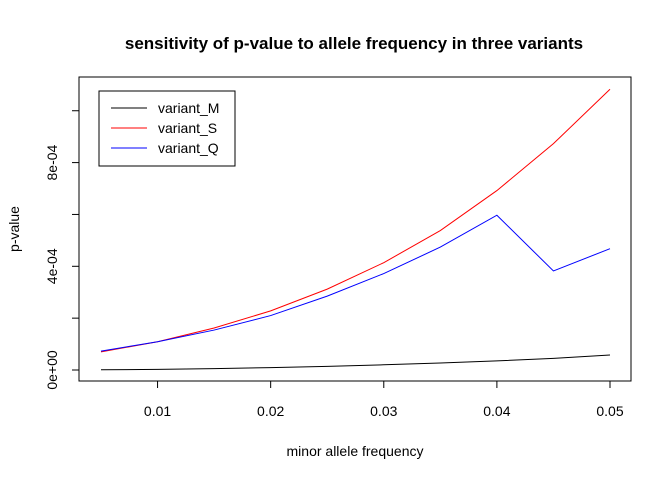 This screenshot has height=480, width=672. What do you see at coordinates (496, 411) in the screenshot?
I see `x-tick-label: 0.04` at bounding box center [496, 411].